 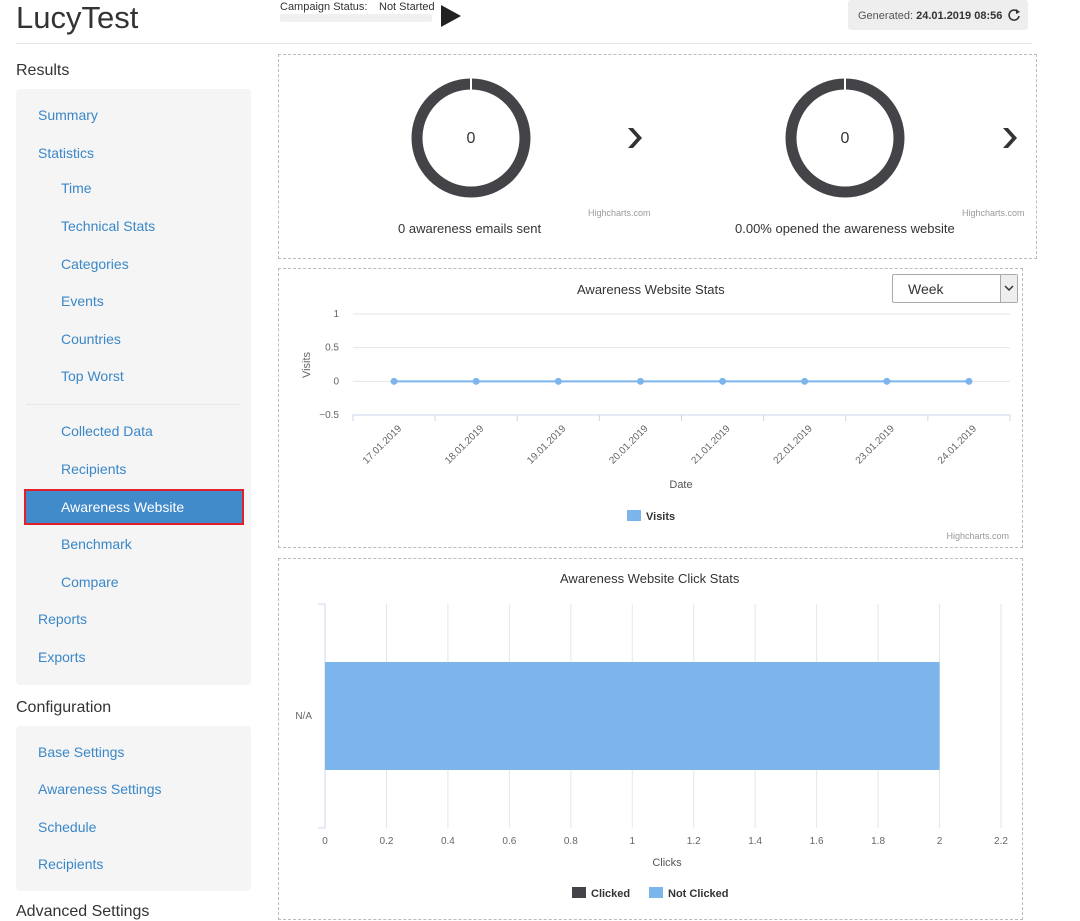 What do you see at coordinates (95, 264) in the screenshot?
I see `nav-categories: Categories` at bounding box center [95, 264].